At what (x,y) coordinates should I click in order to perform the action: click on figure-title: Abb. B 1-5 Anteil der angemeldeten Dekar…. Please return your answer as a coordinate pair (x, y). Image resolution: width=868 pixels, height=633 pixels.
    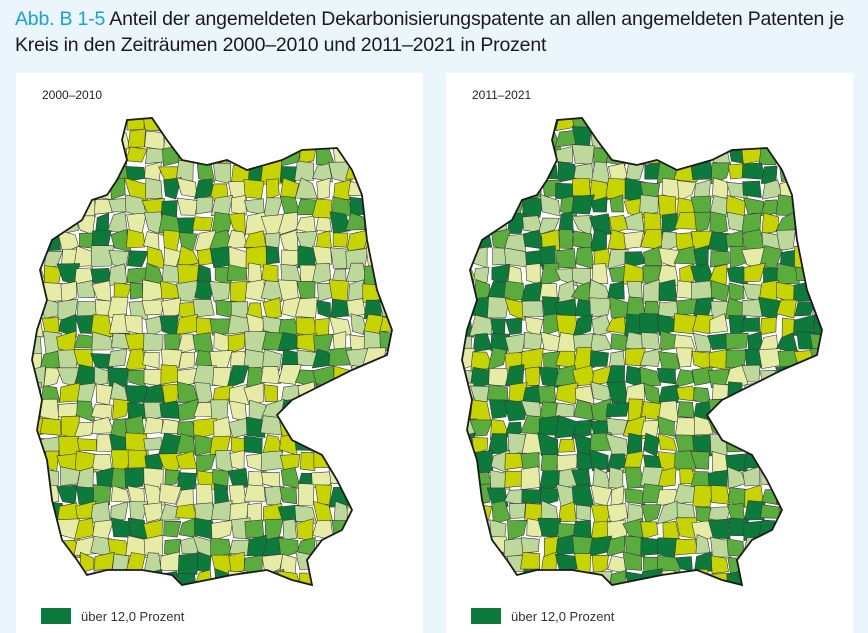
    Looking at the image, I should click on (440, 32).